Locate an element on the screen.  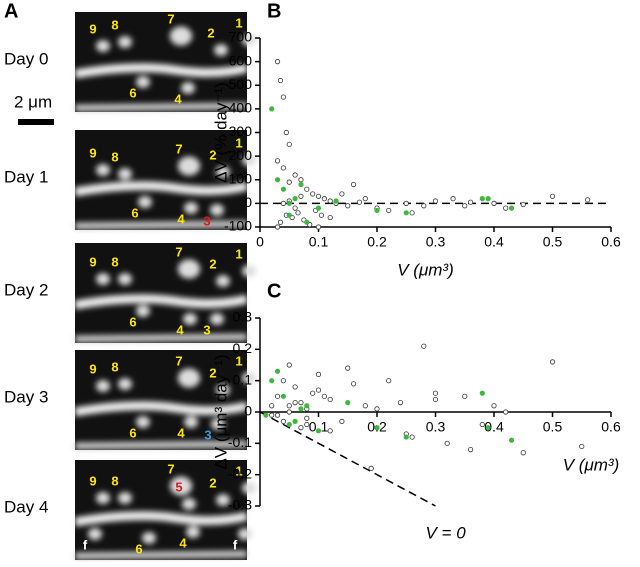
day-label: Day 2 is located at coordinates (26, 289).